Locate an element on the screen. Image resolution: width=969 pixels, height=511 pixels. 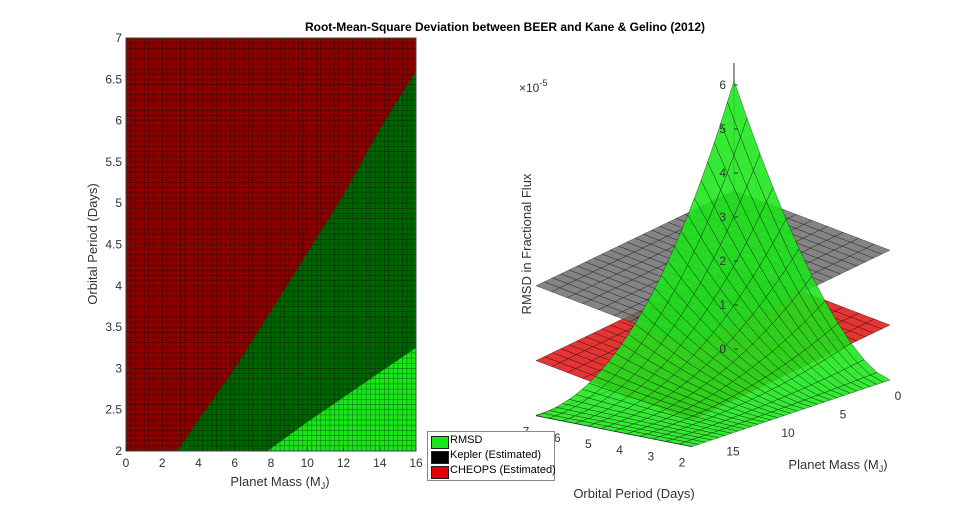
left-xlabel: Planet Mass (MJ) is located at coordinates (279, 482).